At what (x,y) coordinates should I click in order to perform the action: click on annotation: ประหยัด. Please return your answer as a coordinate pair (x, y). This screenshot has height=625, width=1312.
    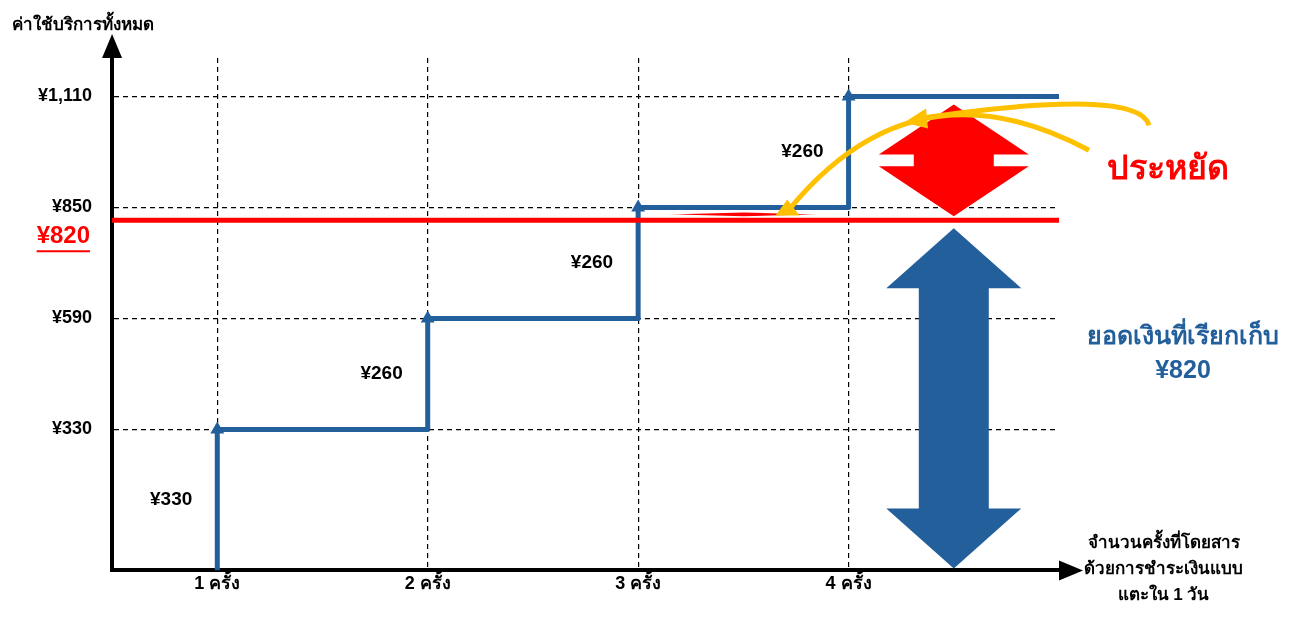
    Looking at the image, I should click on (1168, 168).